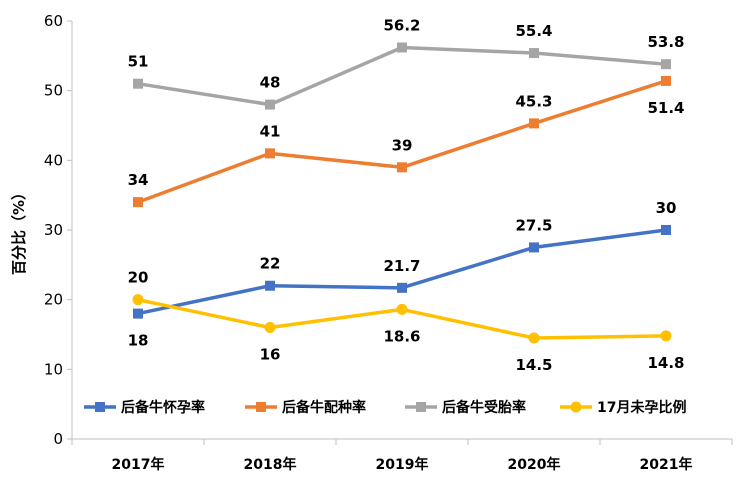  I want to click on legend-label: 17月未孕比例, so click(641, 407).